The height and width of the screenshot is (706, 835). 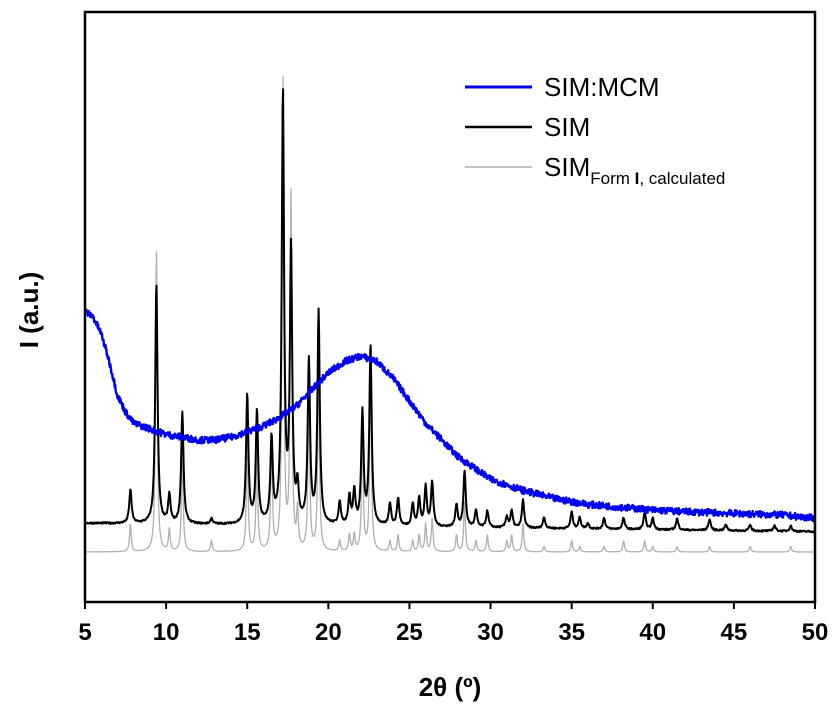 What do you see at coordinates (453, 632) in the screenshot?
I see `x-tick-labels: 5 10 15 20 25 30 35 40 45 50` at bounding box center [453, 632].